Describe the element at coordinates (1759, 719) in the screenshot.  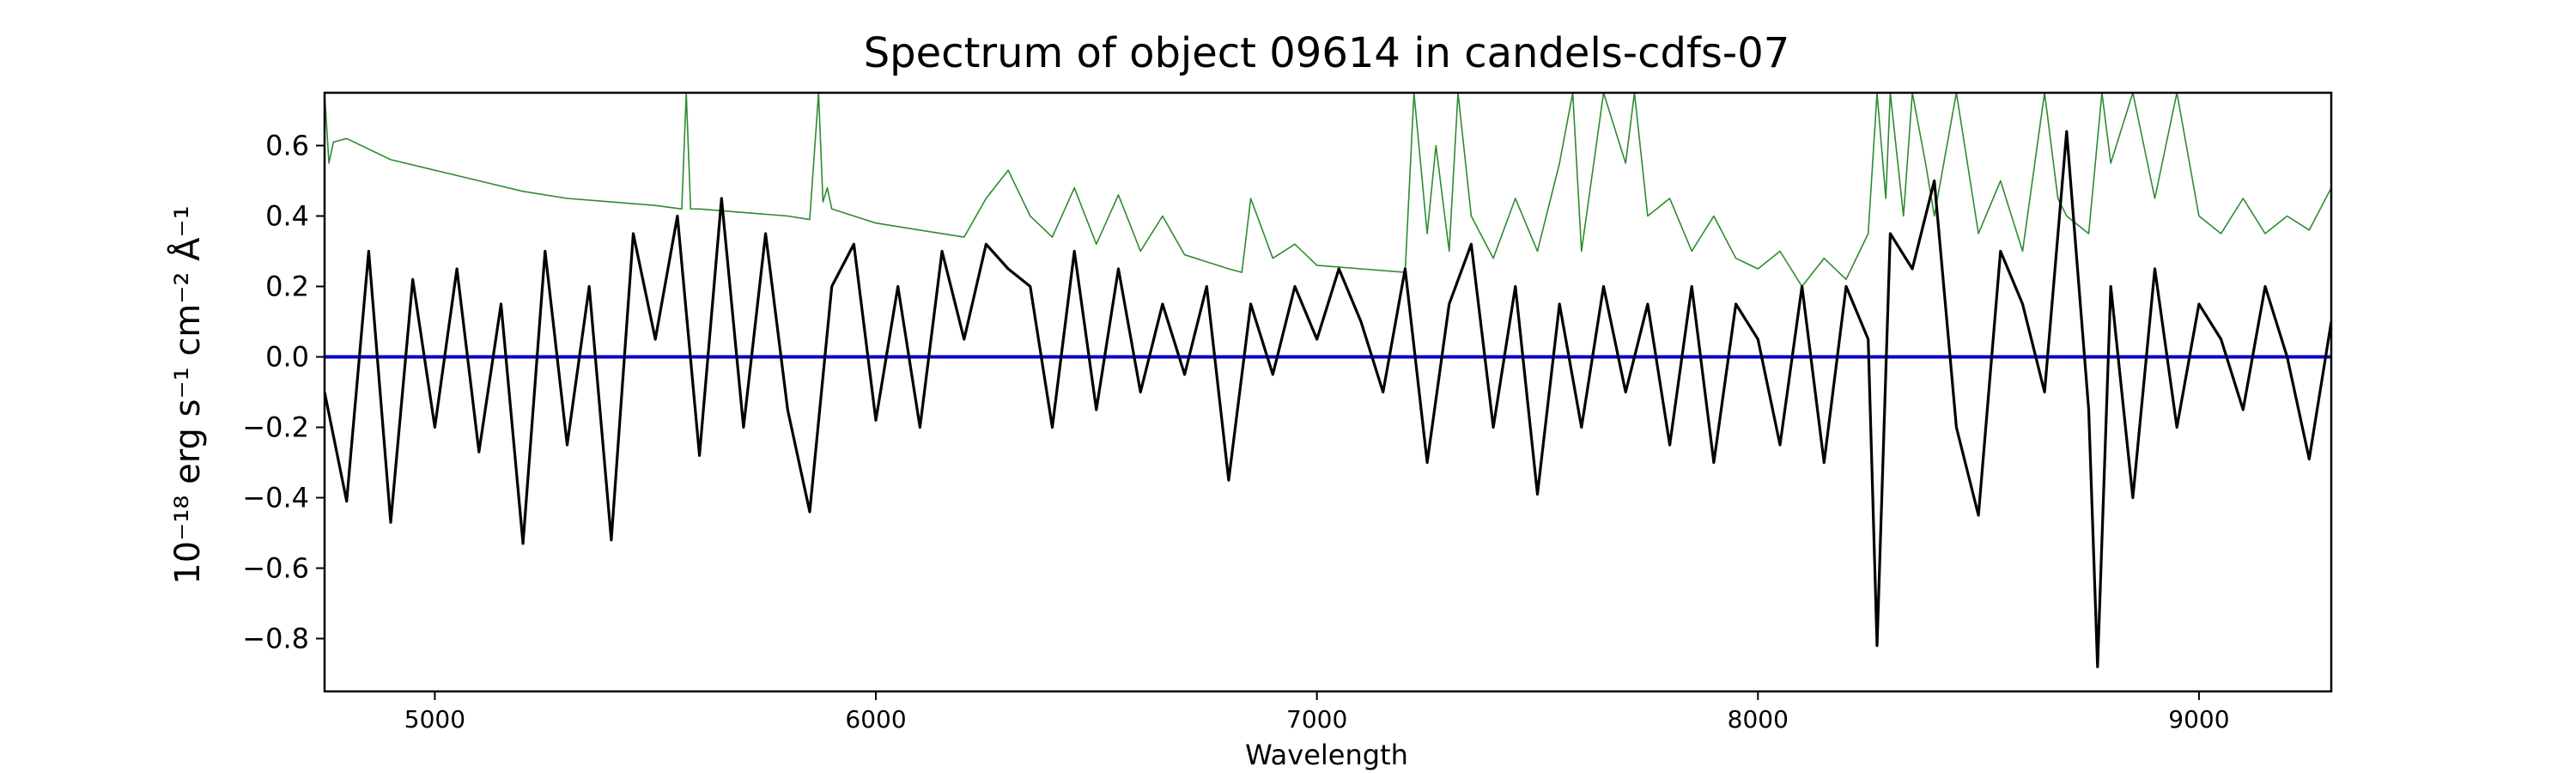
I see `x-tick-label: 8000` at that location.